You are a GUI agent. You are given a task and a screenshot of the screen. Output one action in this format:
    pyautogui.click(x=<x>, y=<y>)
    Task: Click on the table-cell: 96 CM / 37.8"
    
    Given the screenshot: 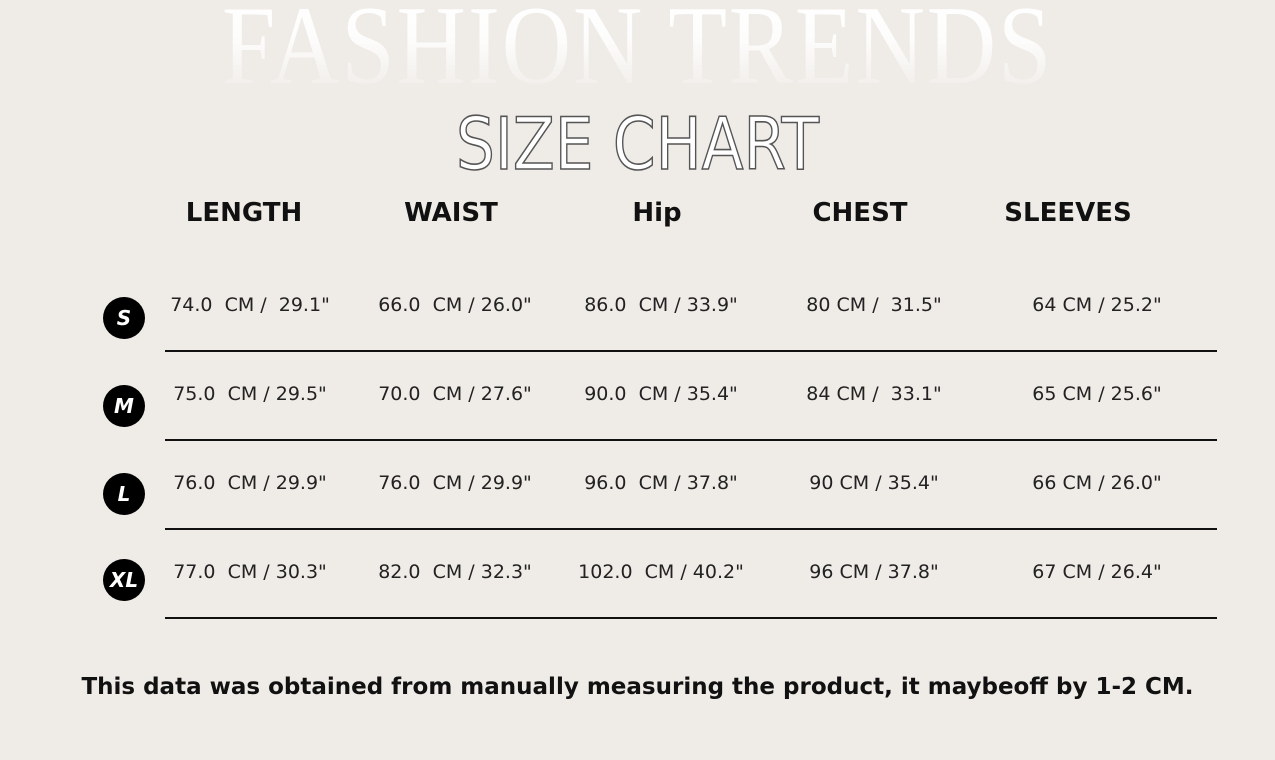 What is the action you would take?
    pyautogui.click(x=874, y=572)
    